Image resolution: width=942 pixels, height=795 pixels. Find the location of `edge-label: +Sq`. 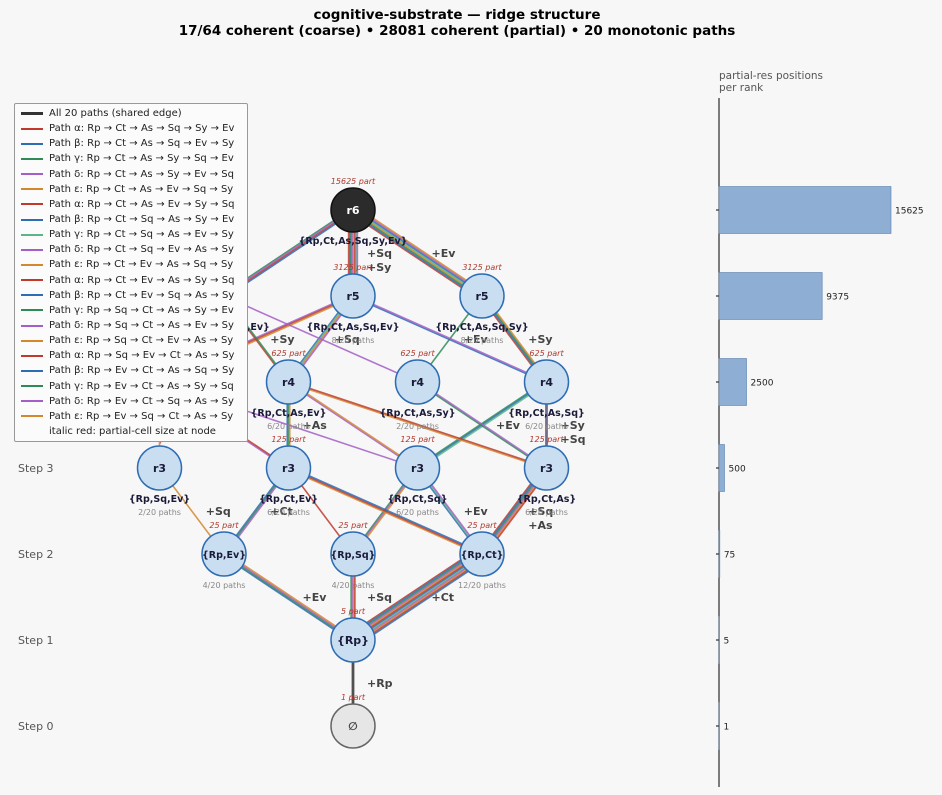

edge-label: +Sq is located at coordinates (218, 511).